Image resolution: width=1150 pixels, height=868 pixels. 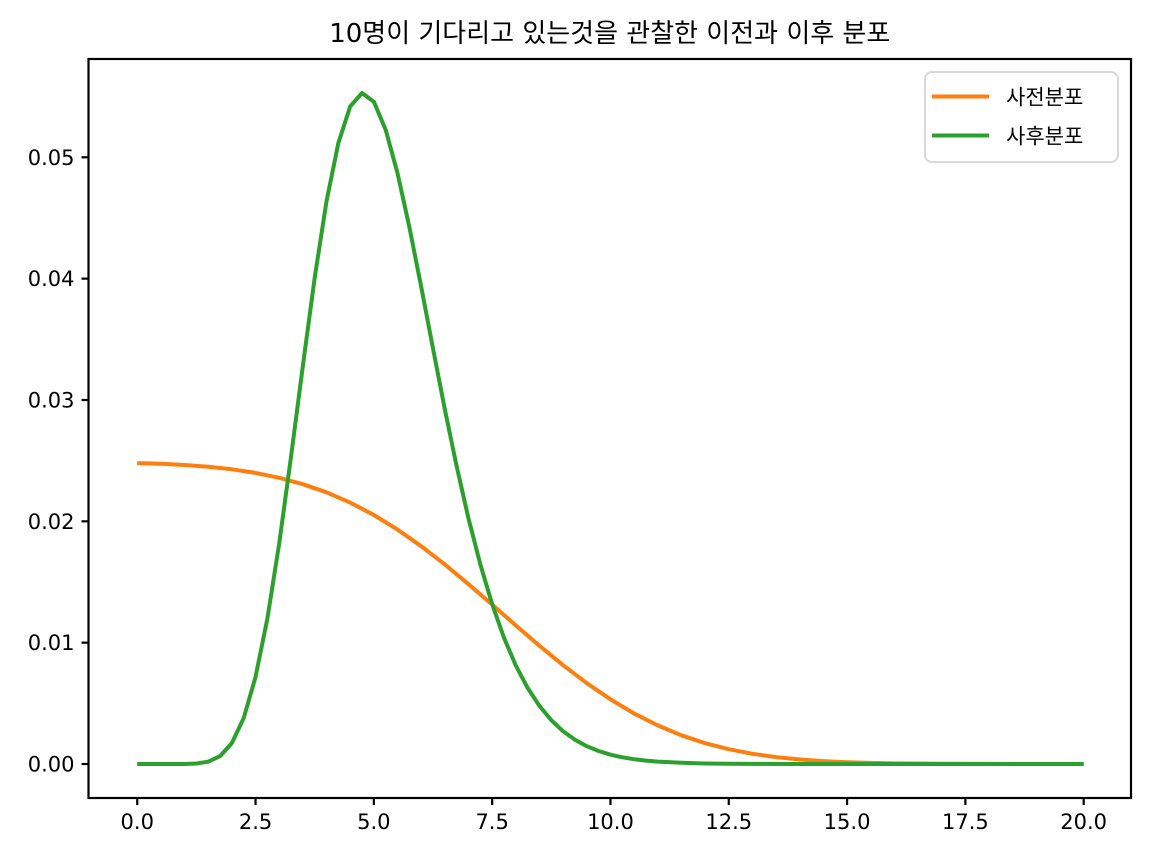 What do you see at coordinates (137, 822) in the screenshot?
I see `x-tick-label: 0.0` at bounding box center [137, 822].